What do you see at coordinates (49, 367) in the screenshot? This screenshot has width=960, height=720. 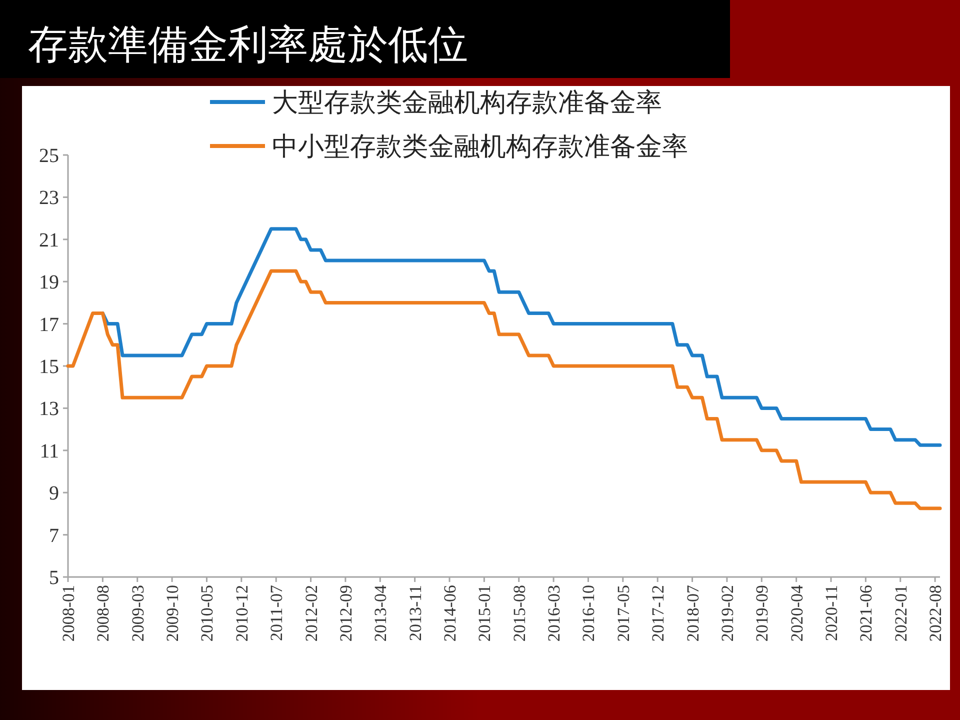 I see `y-tick-label: 15` at bounding box center [49, 367].